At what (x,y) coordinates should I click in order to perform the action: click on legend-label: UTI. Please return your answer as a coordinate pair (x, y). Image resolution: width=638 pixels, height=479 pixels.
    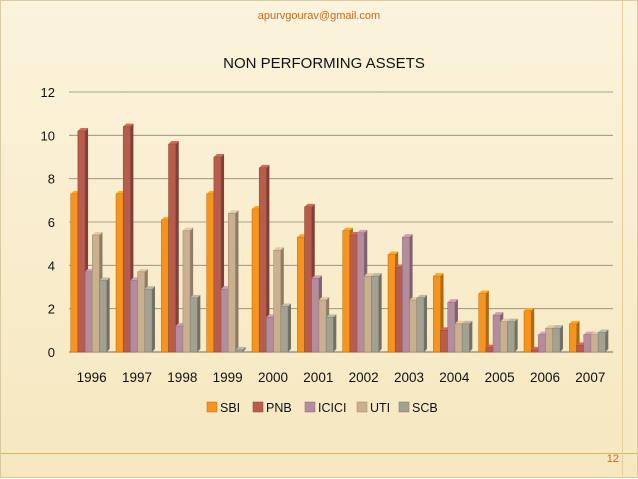
    Looking at the image, I should click on (380, 408).